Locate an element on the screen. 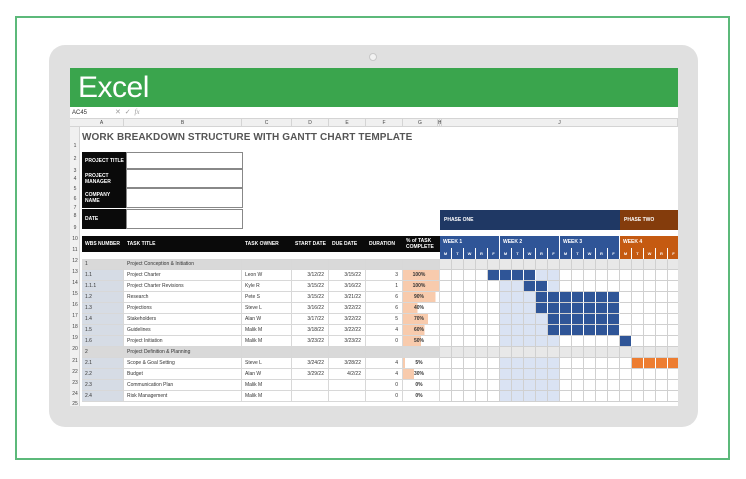 The image size is (746, 479). row-number: 2 is located at coordinates (75, 159).